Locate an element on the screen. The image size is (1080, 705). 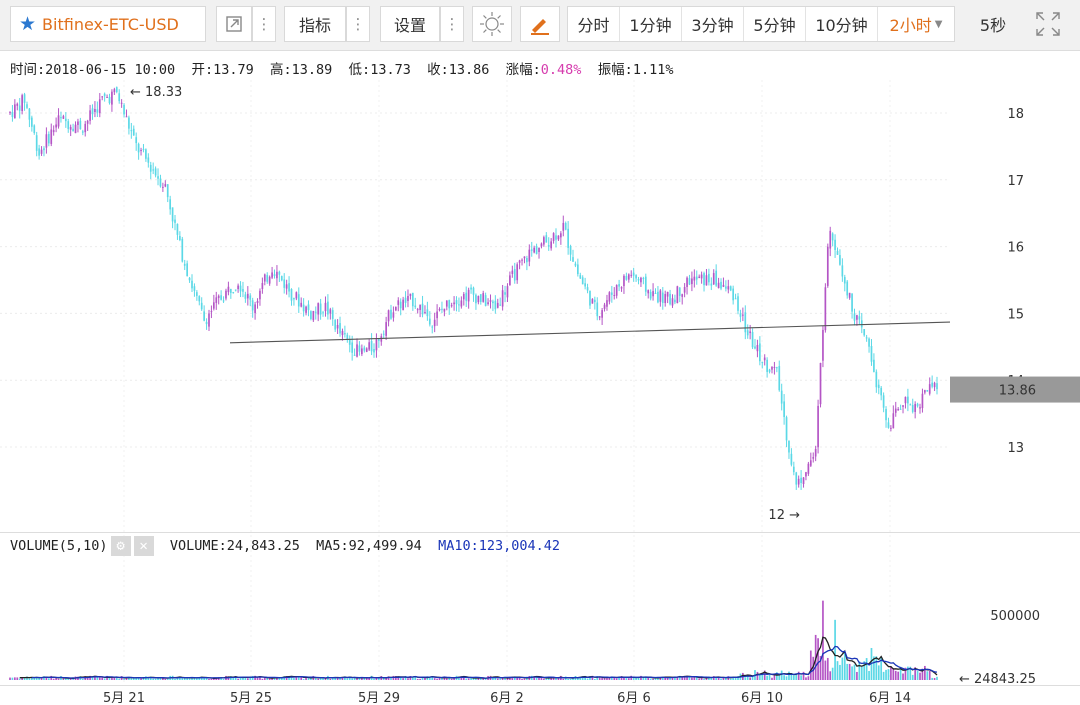
external-link-button is located at coordinates (234, 24).